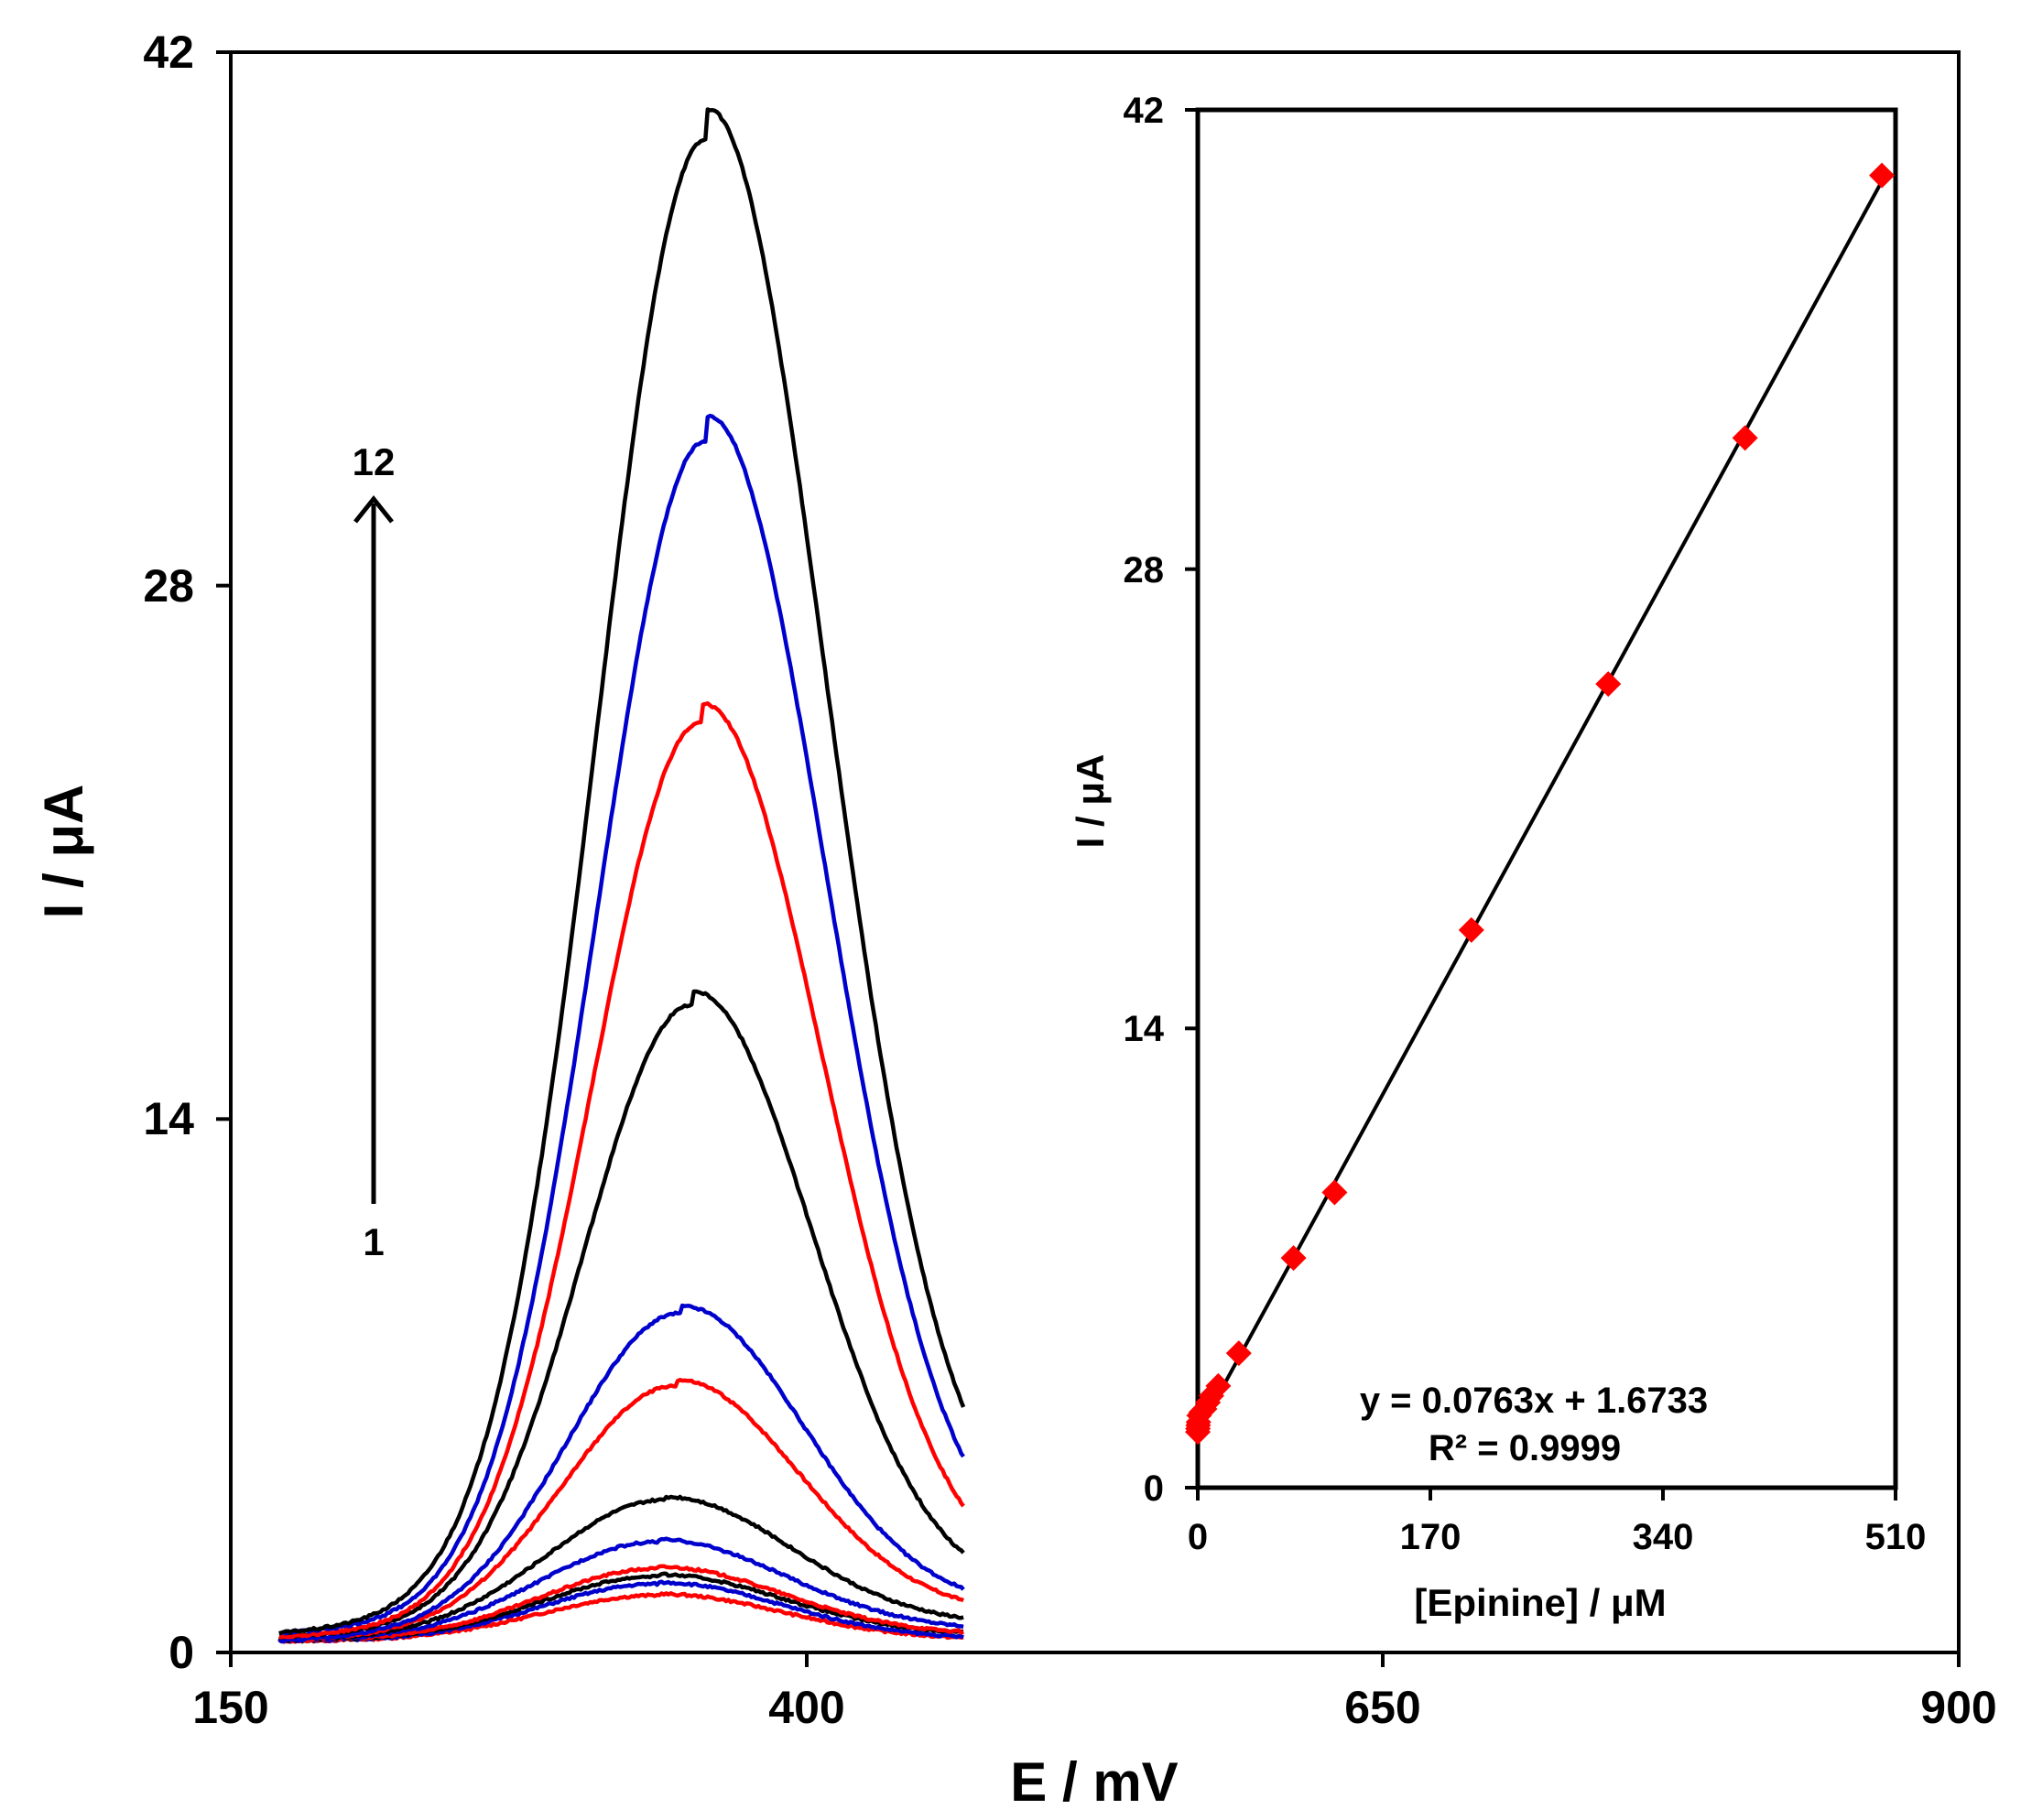  I want to click on inset-x-tick-label: 510, so click(1896, 1537).